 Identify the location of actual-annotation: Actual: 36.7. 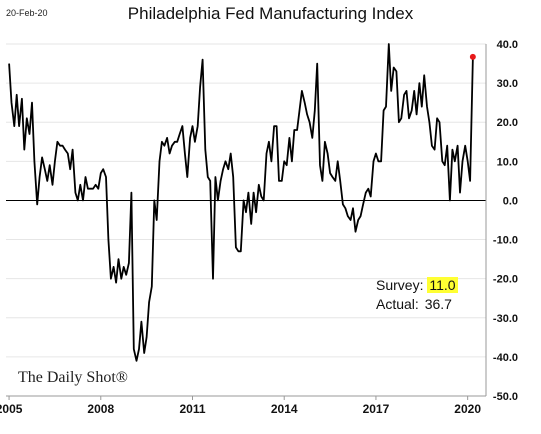
(414, 304).